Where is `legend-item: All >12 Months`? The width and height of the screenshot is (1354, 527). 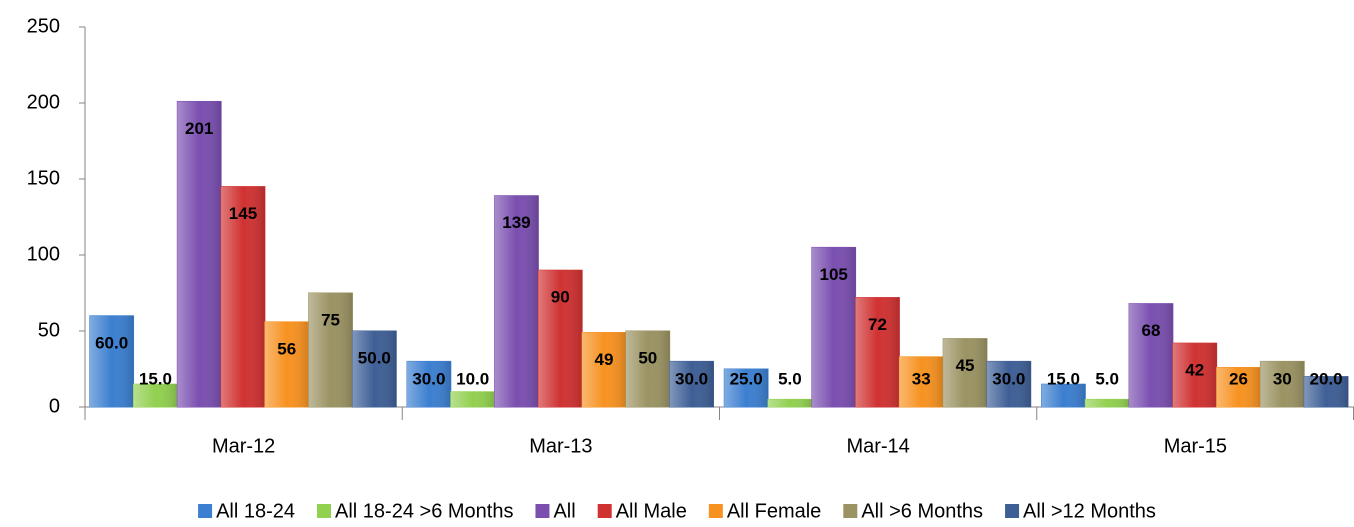 legend-item: All >12 Months is located at coordinates (1080, 511).